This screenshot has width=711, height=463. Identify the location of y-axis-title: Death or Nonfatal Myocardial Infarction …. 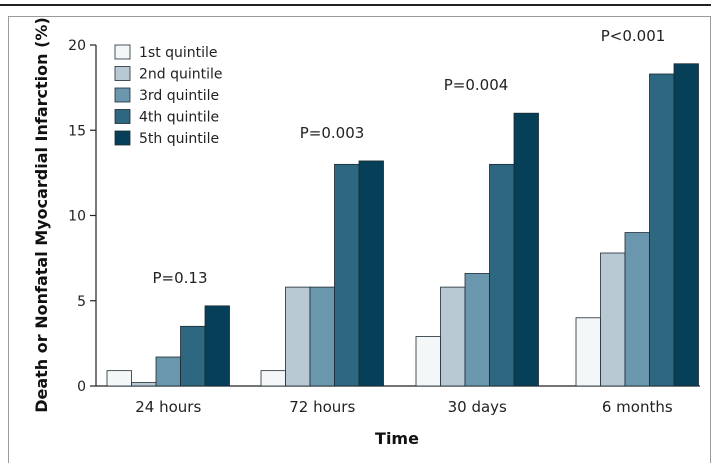
(41, 215).